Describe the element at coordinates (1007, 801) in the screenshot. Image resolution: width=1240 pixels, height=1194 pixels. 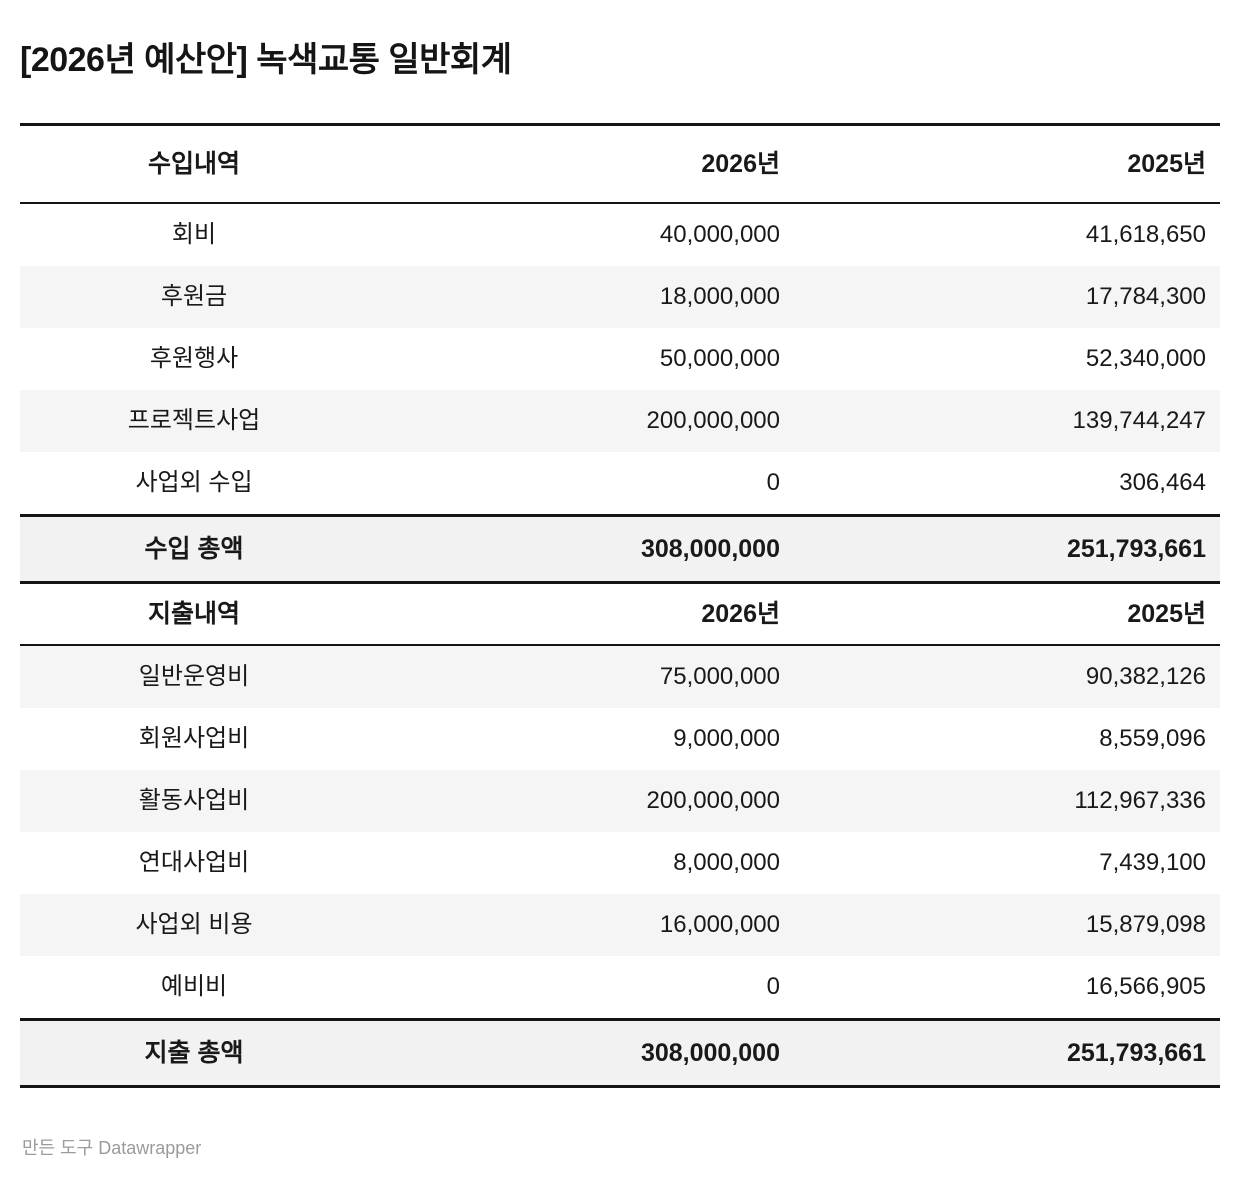
I see `row-value-2025: 112,967,336` at that location.